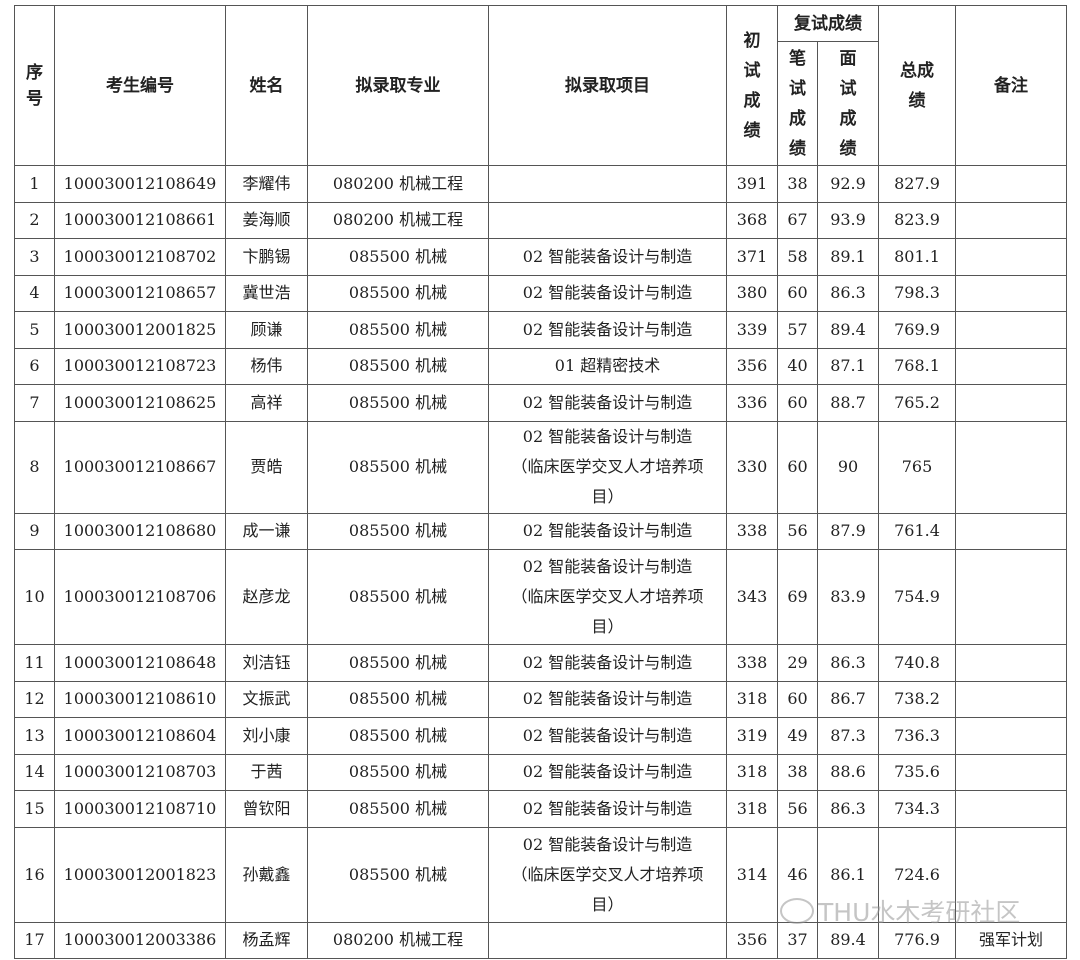 This screenshot has width=1080, height=960. What do you see at coordinates (266, 85) in the screenshot?
I see `header-name: 姓名` at bounding box center [266, 85].